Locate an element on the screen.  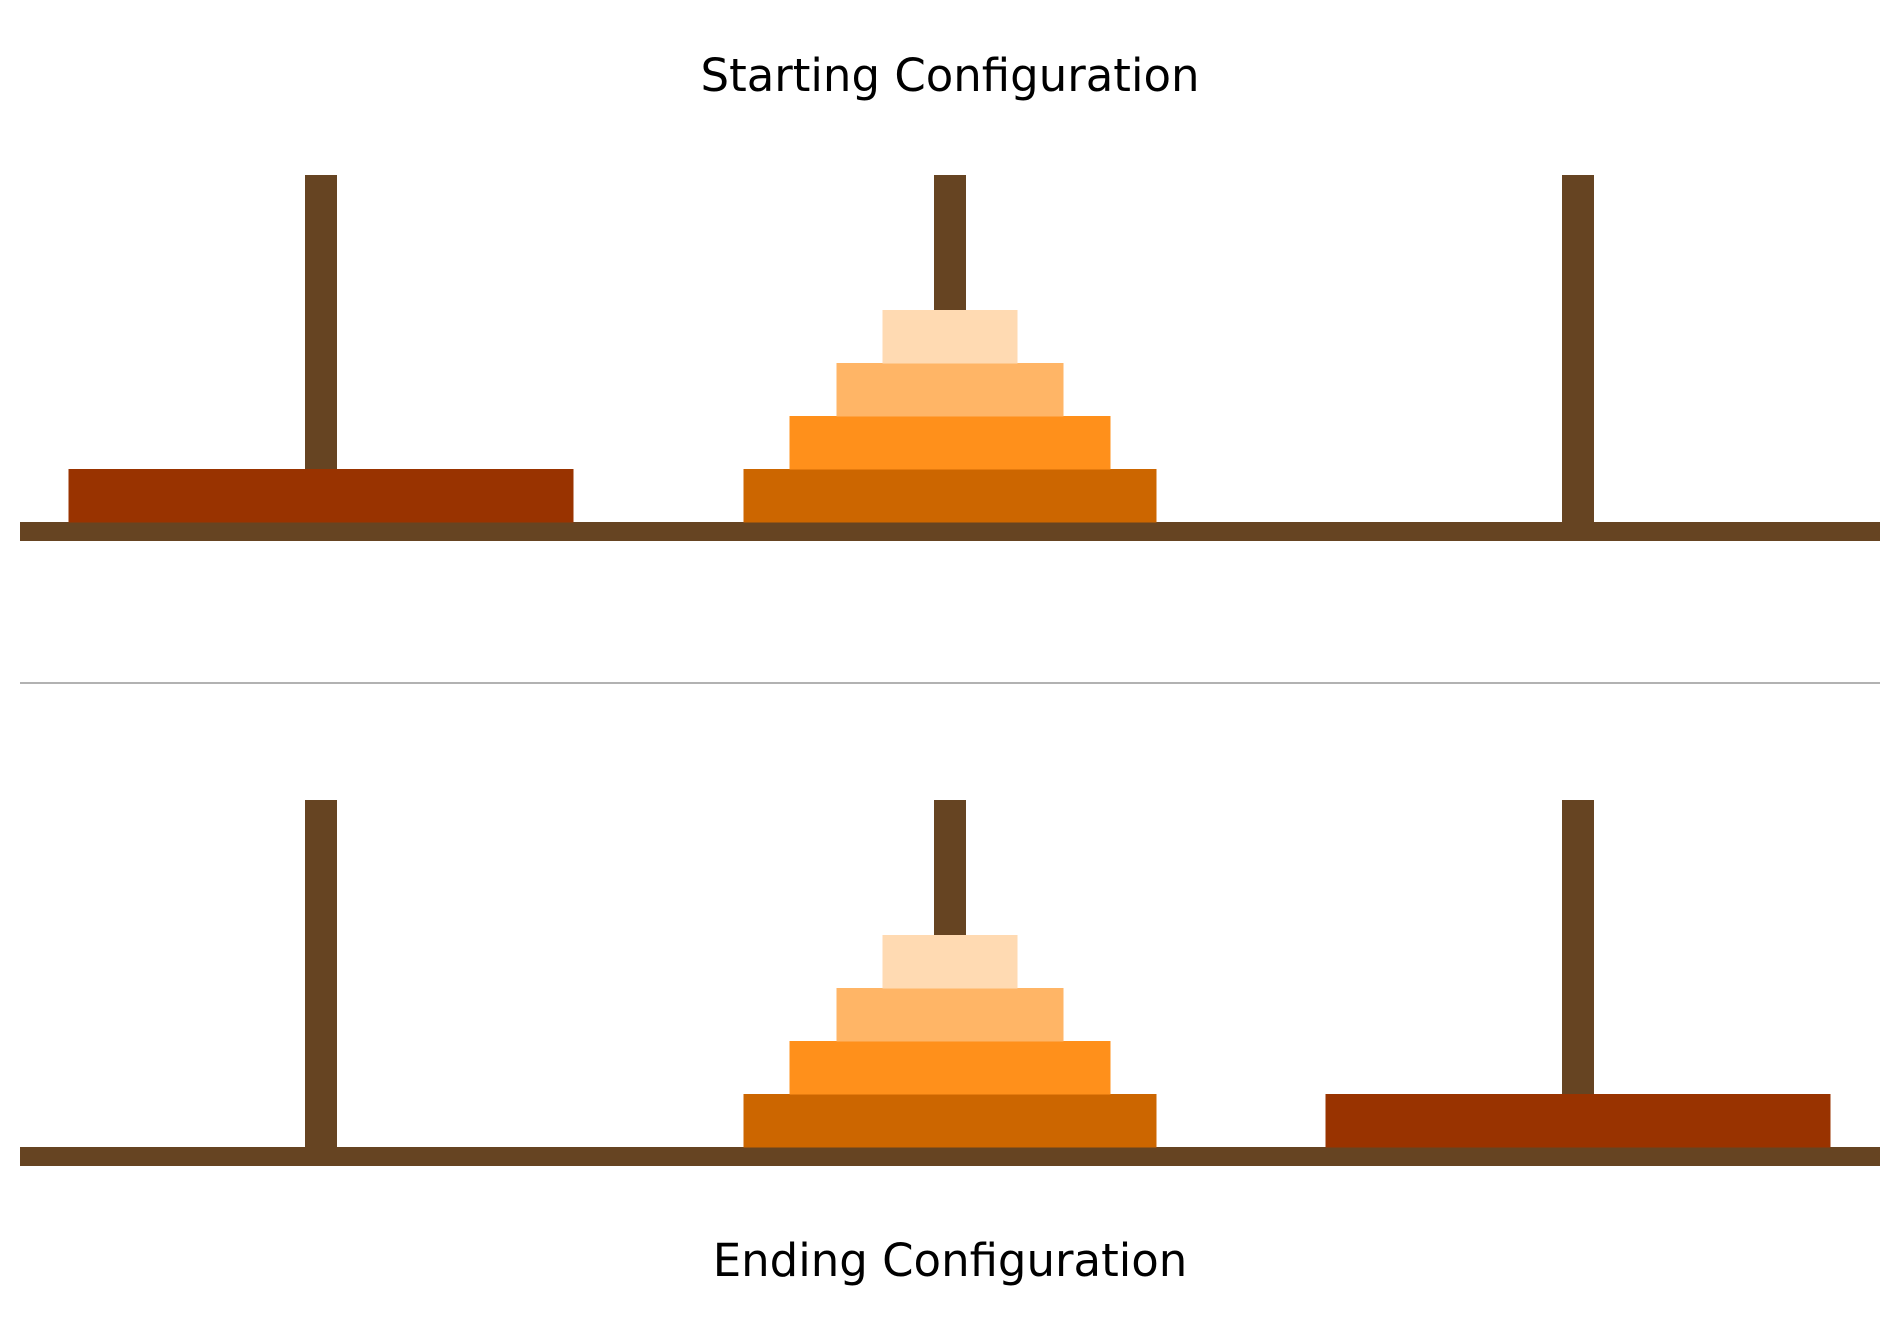
starting-configuration-title: Starting Configuration is located at coordinates (950, 75).